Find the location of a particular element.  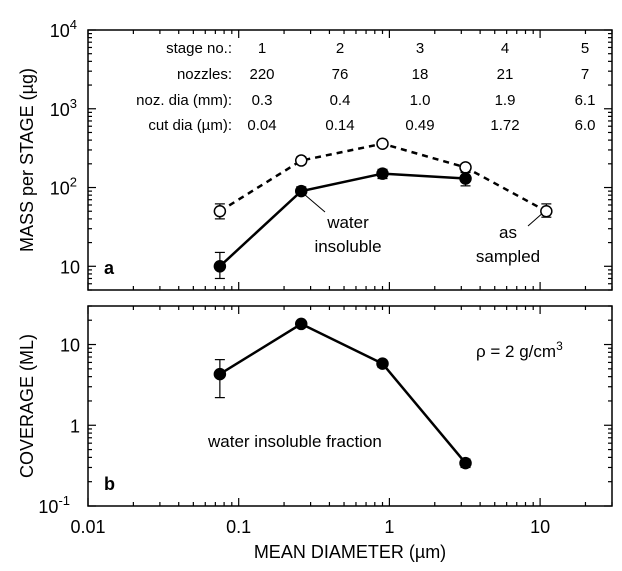

table-cell: 7 is located at coordinates (585, 74).